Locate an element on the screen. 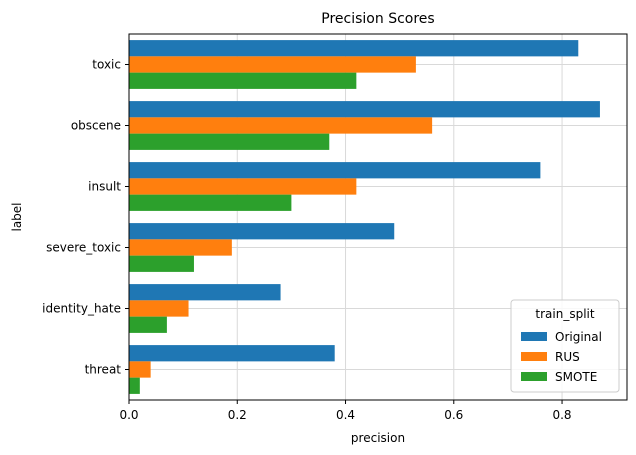 This screenshot has height=455, width=636. legend-label-smote: SMOTE is located at coordinates (576, 377).